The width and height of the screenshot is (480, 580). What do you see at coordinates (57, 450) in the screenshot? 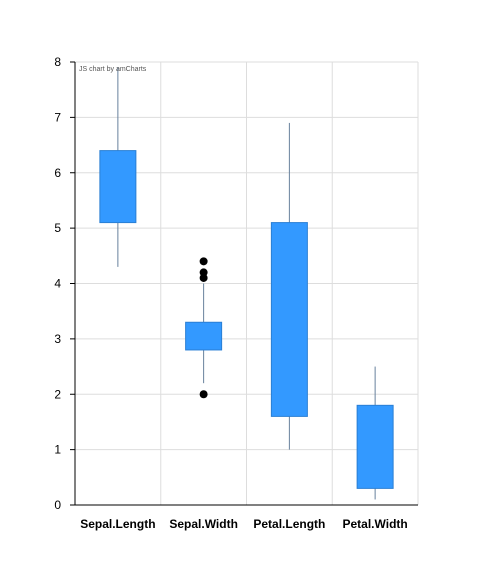
I see `y-tick-label: 1` at bounding box center [57, 450].